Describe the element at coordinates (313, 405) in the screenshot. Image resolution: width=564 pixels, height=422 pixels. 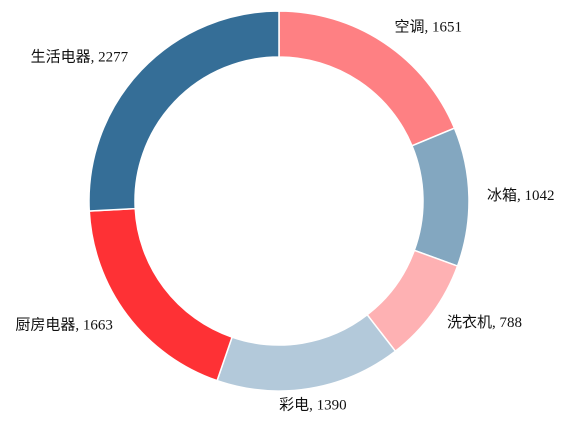
I see `data-label: 彩电, 1390` at that location.